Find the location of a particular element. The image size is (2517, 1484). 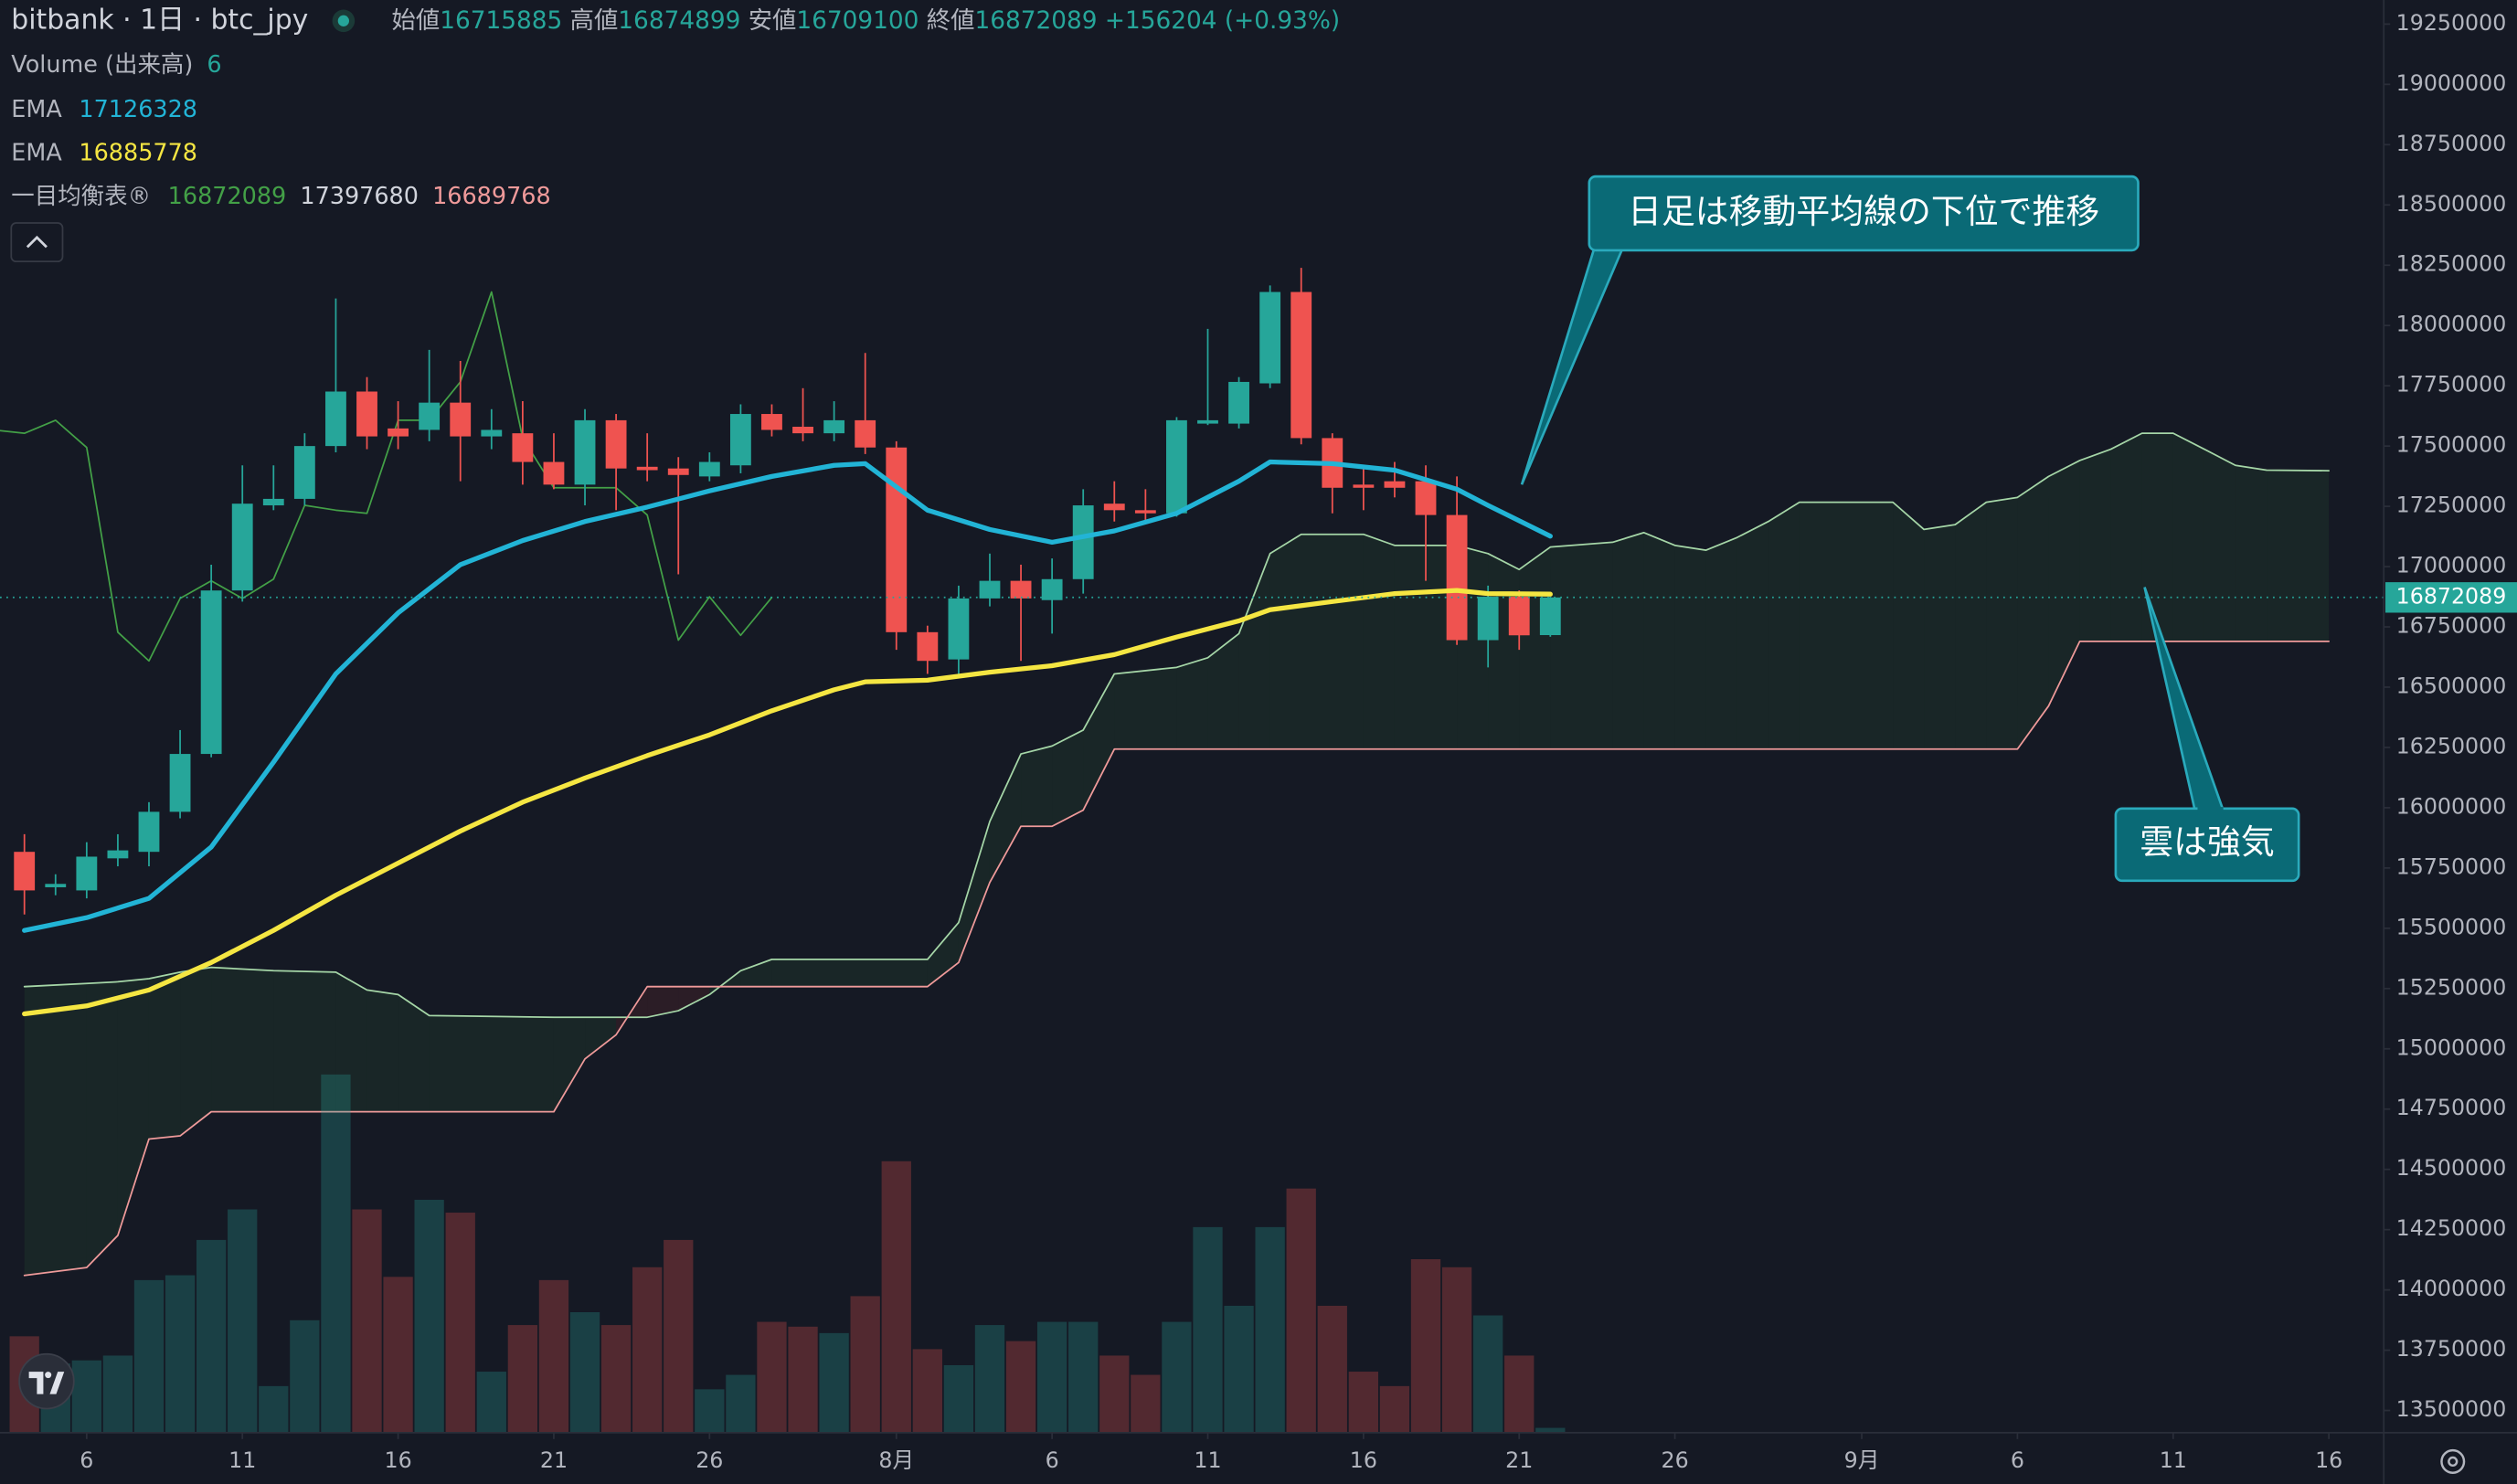

legend-row: EMA 17126328 is located at coordinates (104, 109).